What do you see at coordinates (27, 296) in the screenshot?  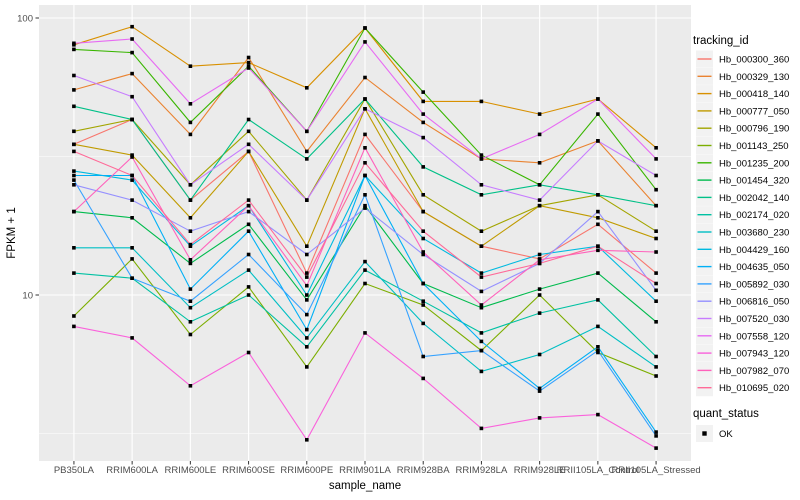 I see `y-tick-label: 10` at bounding box center [27, 296].